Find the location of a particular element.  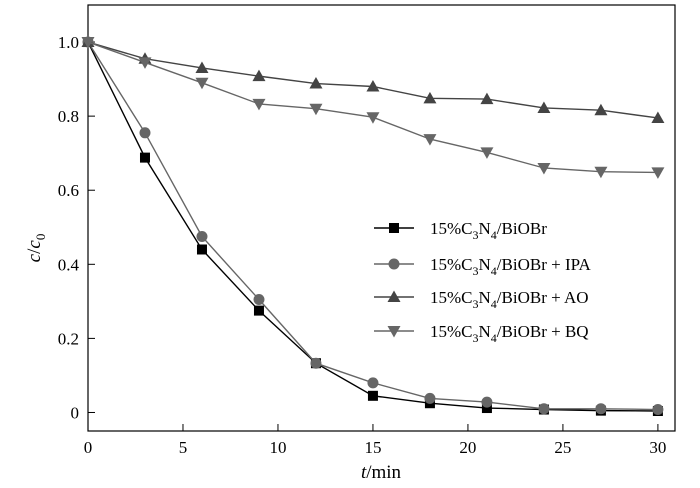

legend-entry: 15%C3N4/BiOBr + AO is located at coordinates (481, 299).